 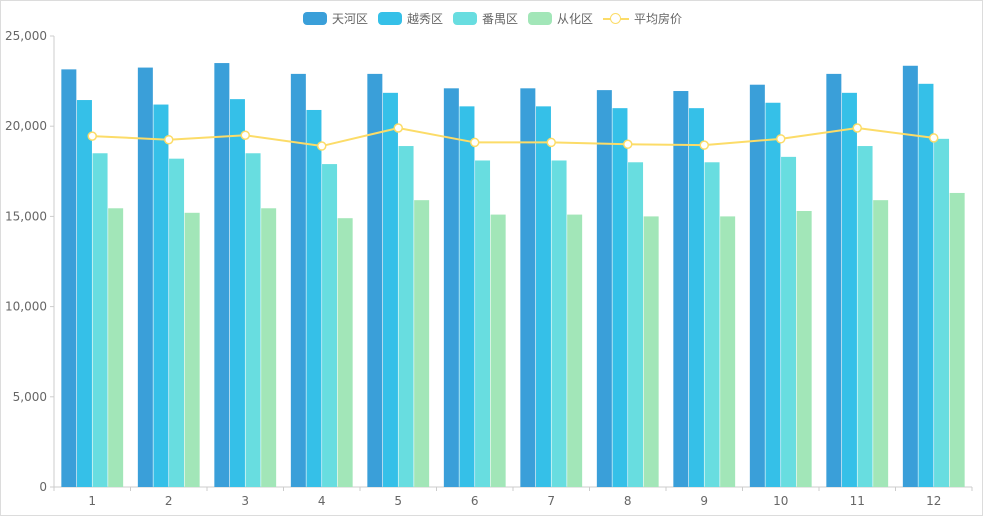 What do you see at coordinates (245, 501) in the screenshot?
I see `x-tick-label: 3` at bounding box center [245, 501].